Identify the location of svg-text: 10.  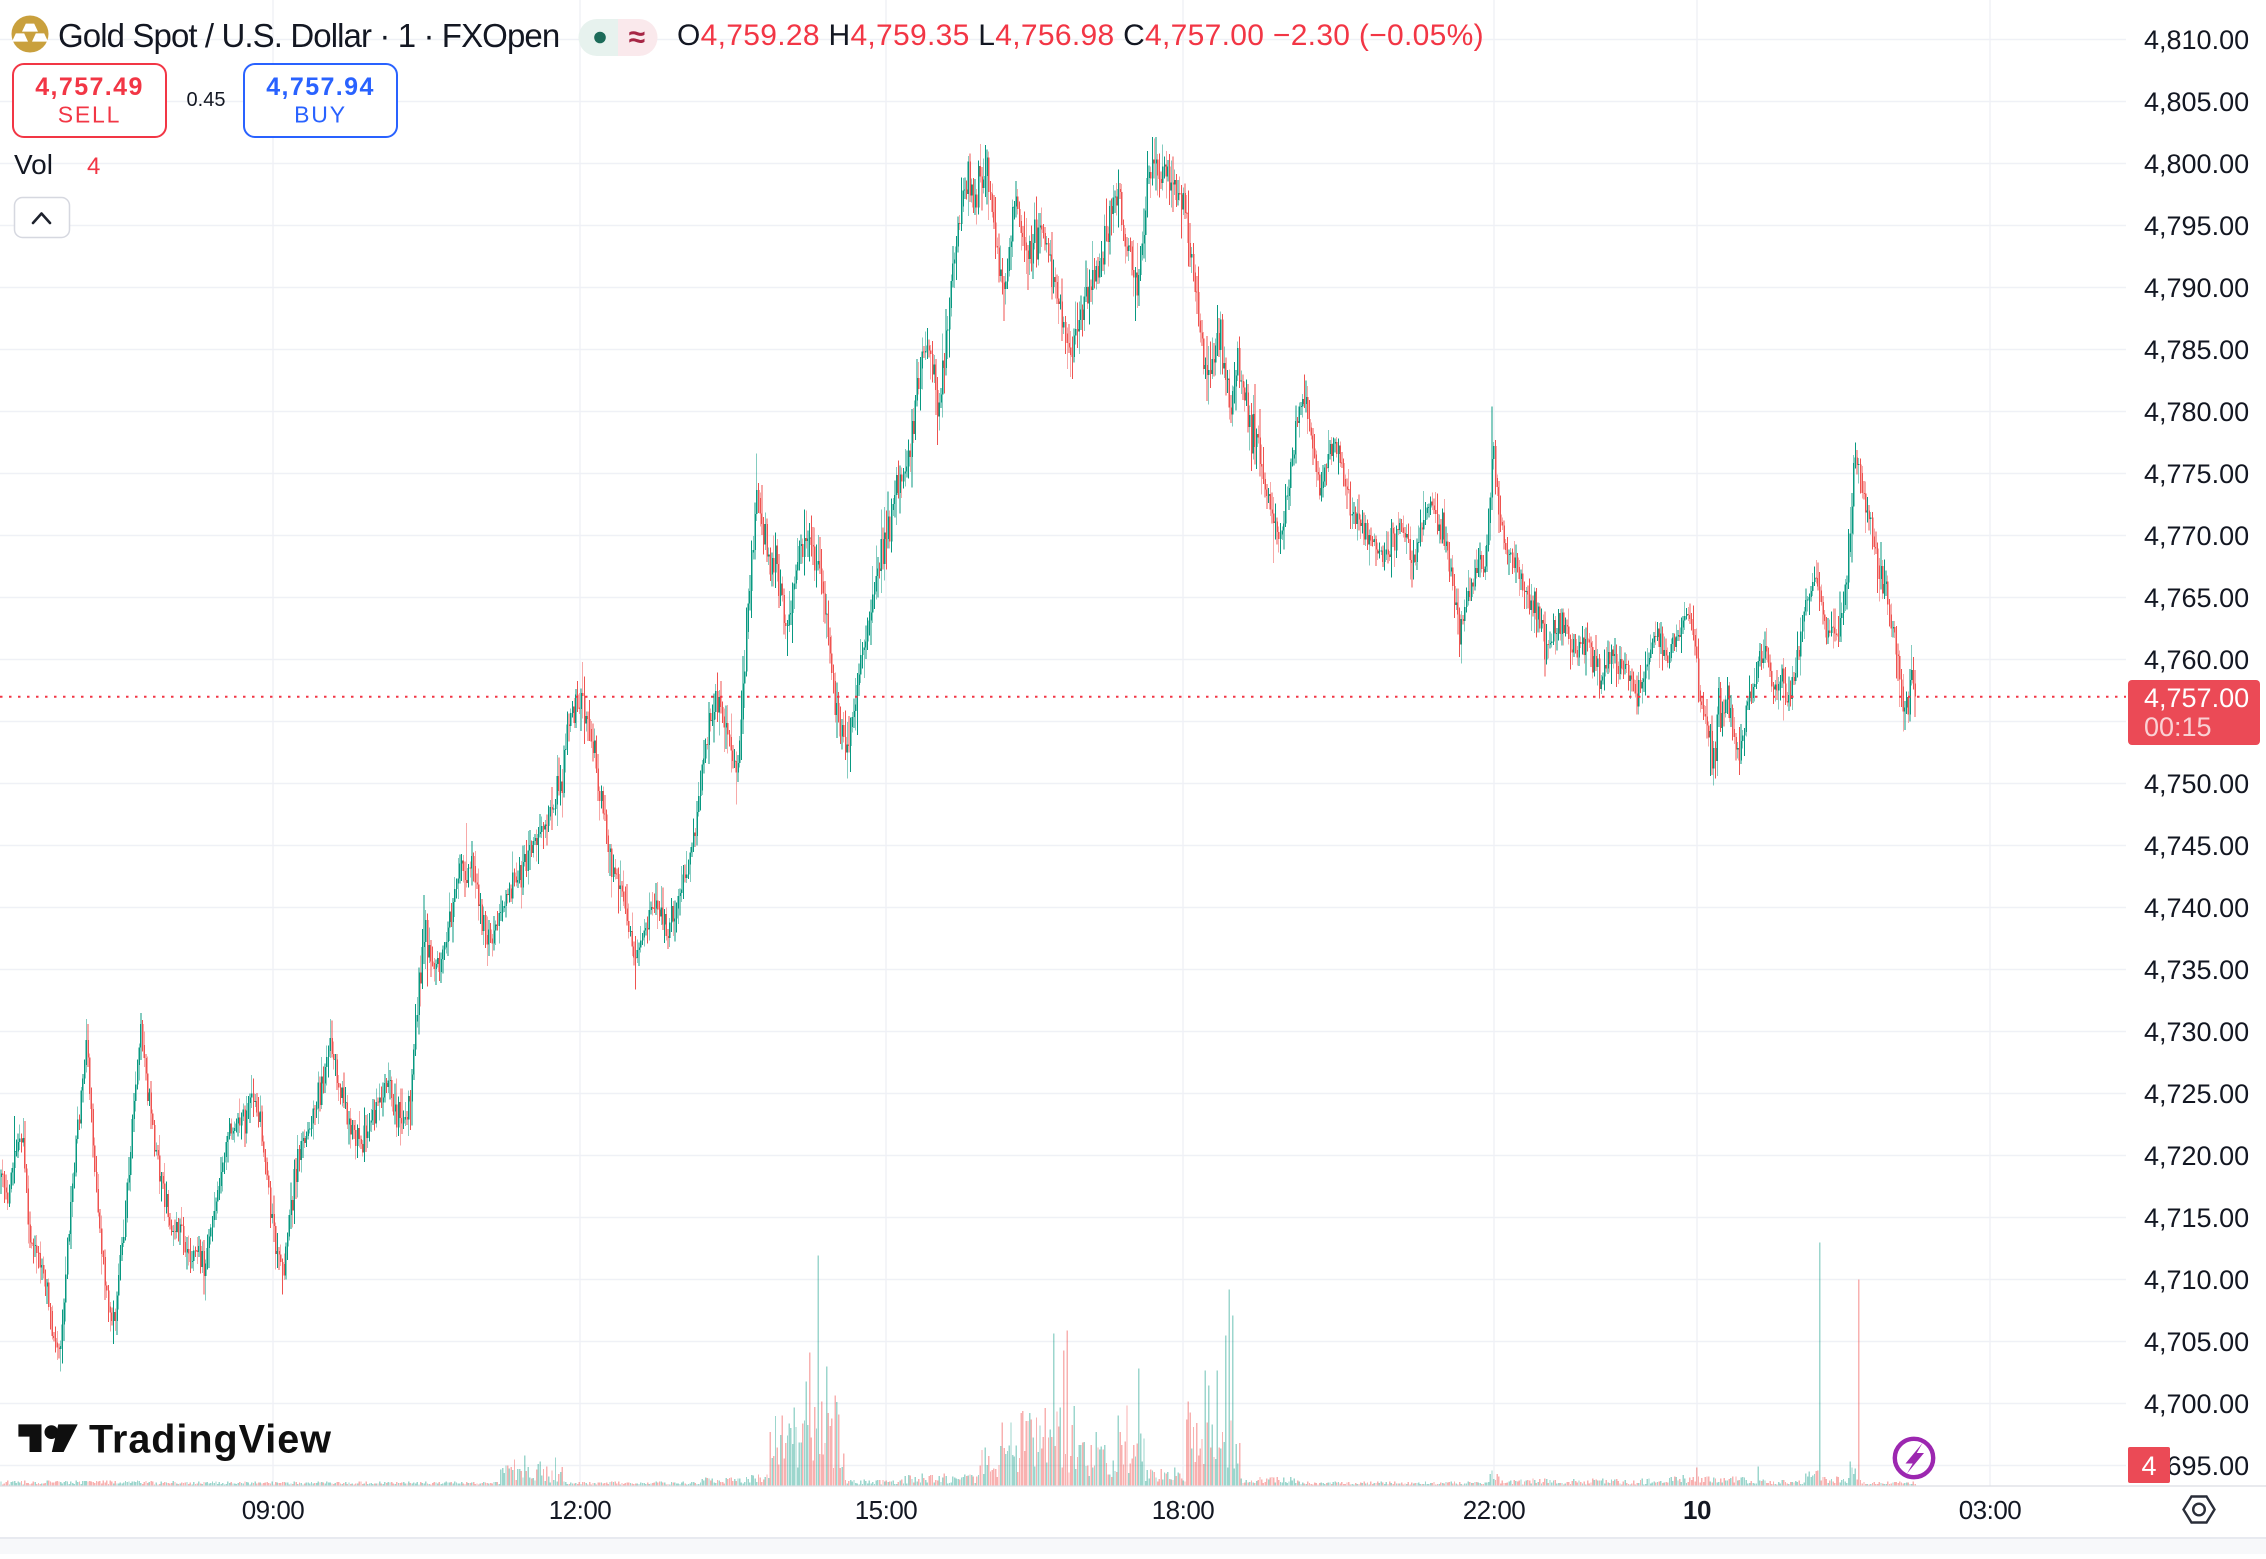
(1697, 1510).